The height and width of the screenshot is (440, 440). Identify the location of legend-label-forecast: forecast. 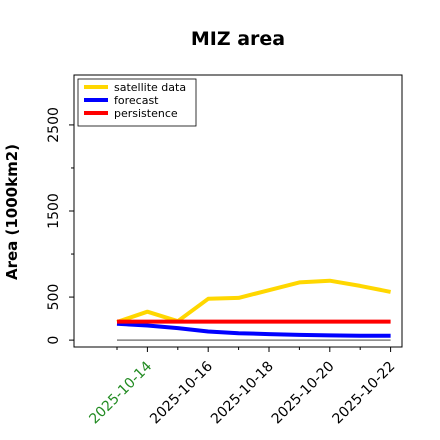
(136, 100).